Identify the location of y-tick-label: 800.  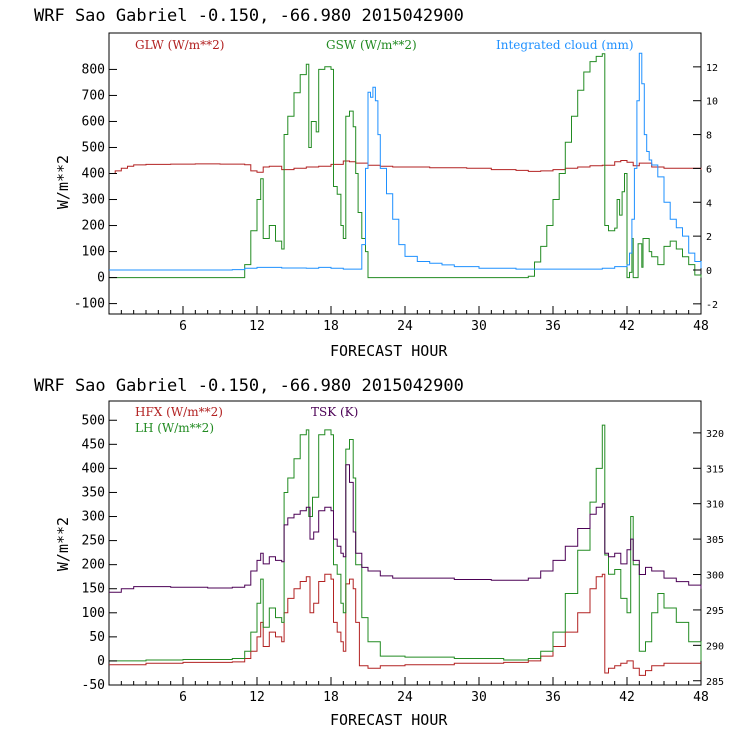
(93, 69).